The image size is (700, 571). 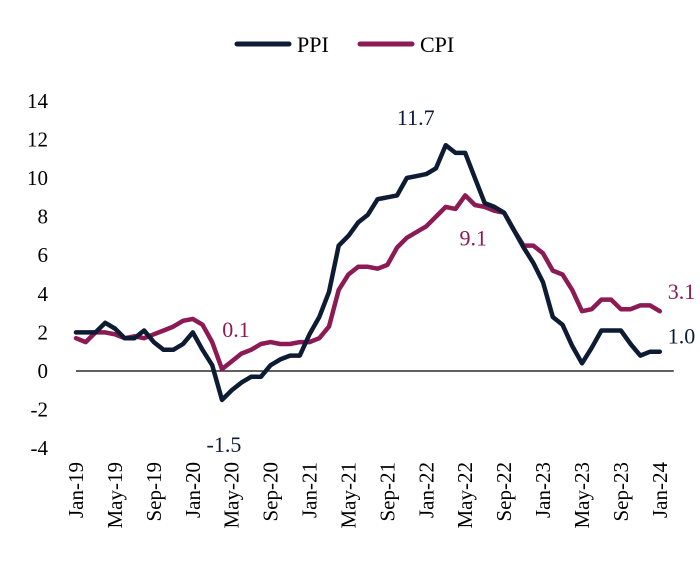 I want to click on data-label-ppi: 1.0, so click(x=682, y=336).